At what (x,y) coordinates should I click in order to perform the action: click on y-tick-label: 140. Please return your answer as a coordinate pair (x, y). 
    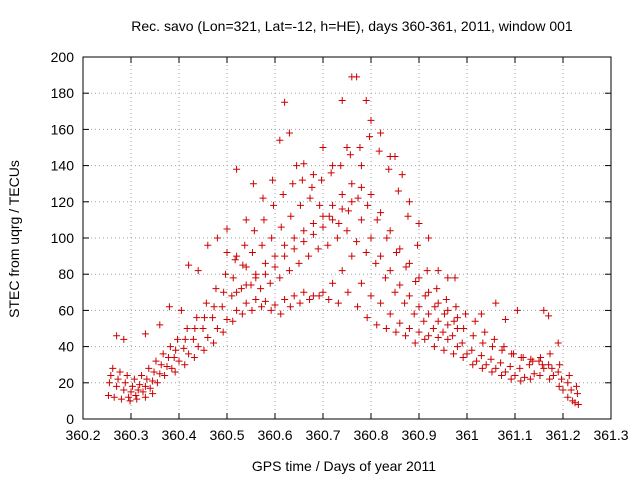
    Looking at the image, I should click on (63, 166).